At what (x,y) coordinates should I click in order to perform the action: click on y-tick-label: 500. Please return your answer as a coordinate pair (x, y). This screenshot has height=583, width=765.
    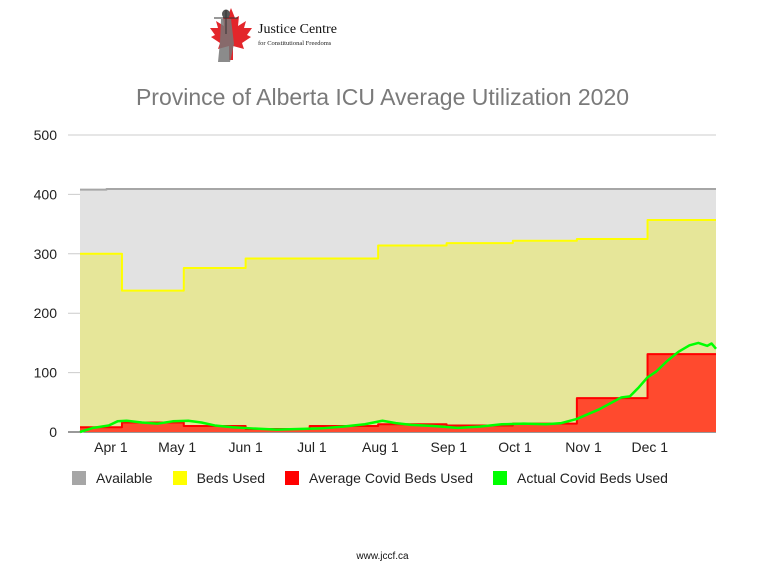
    Looking at the image, I should click on (46, 135).